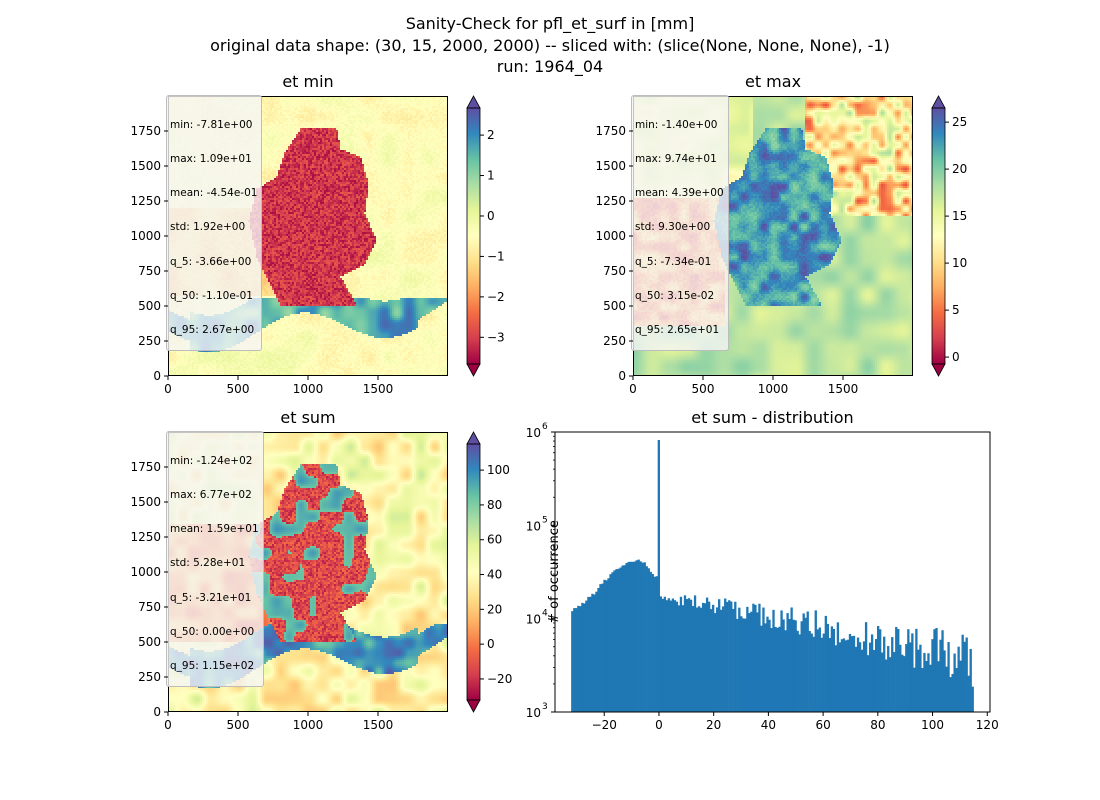 Image resolution: width=1100 pixels, height=800 pixels. I want to click on colorbar-et-max-tick-label: 15, so click(959, 216).